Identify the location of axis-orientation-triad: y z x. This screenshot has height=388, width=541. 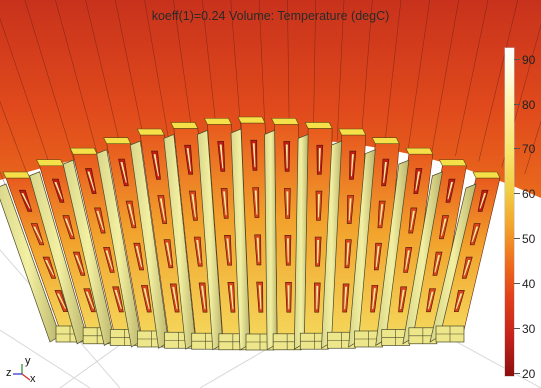
(24, 369).